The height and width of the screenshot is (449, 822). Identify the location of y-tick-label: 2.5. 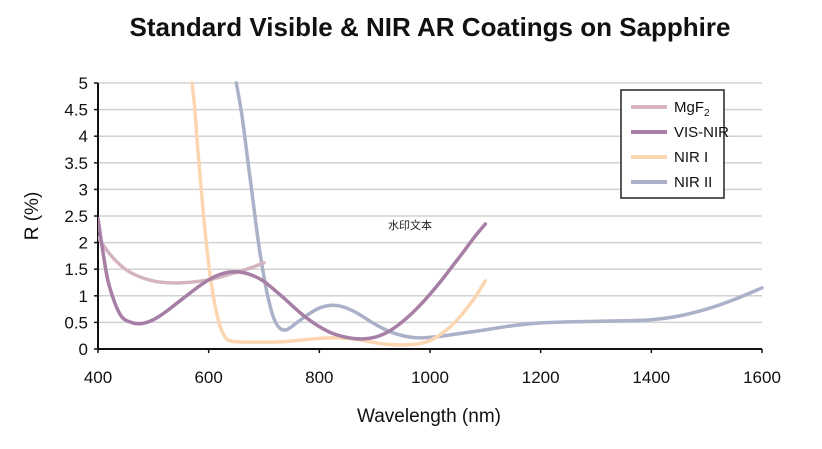
(76, 216).